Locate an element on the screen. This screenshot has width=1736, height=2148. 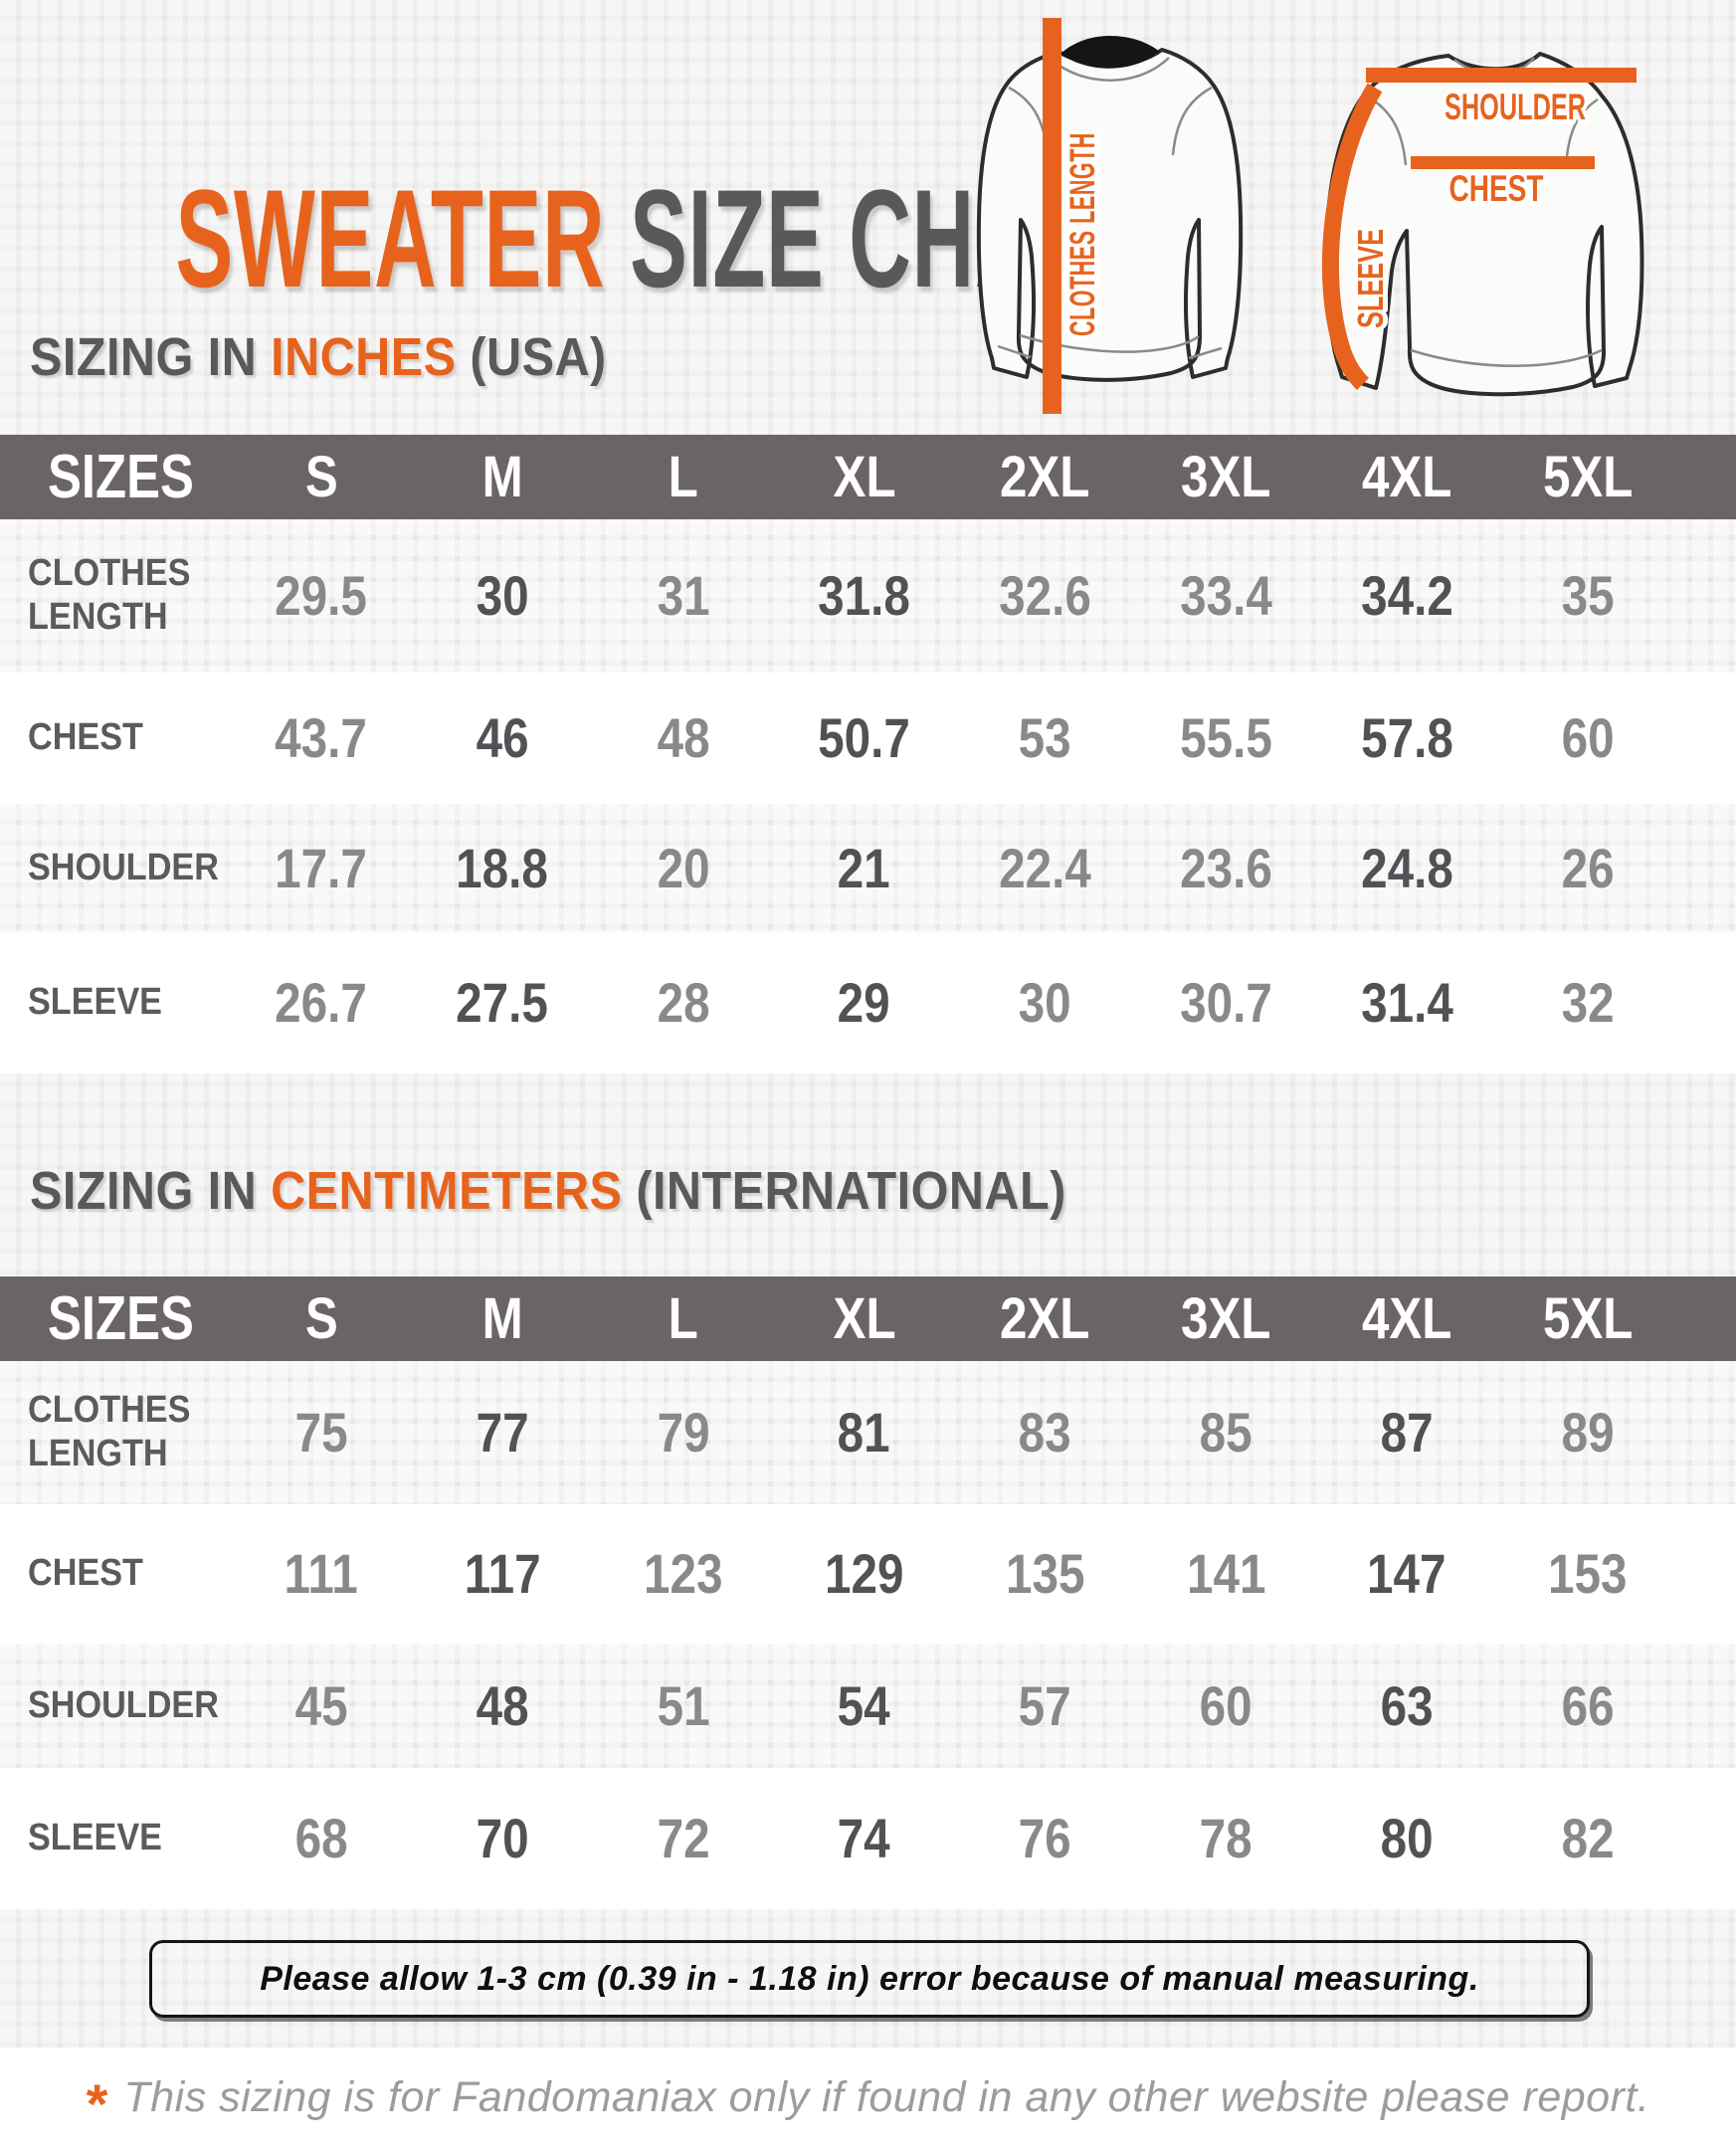
sweater-back-illustration: SHOULDER CHEST SLEEVE is located at coordinates (1482, 224).